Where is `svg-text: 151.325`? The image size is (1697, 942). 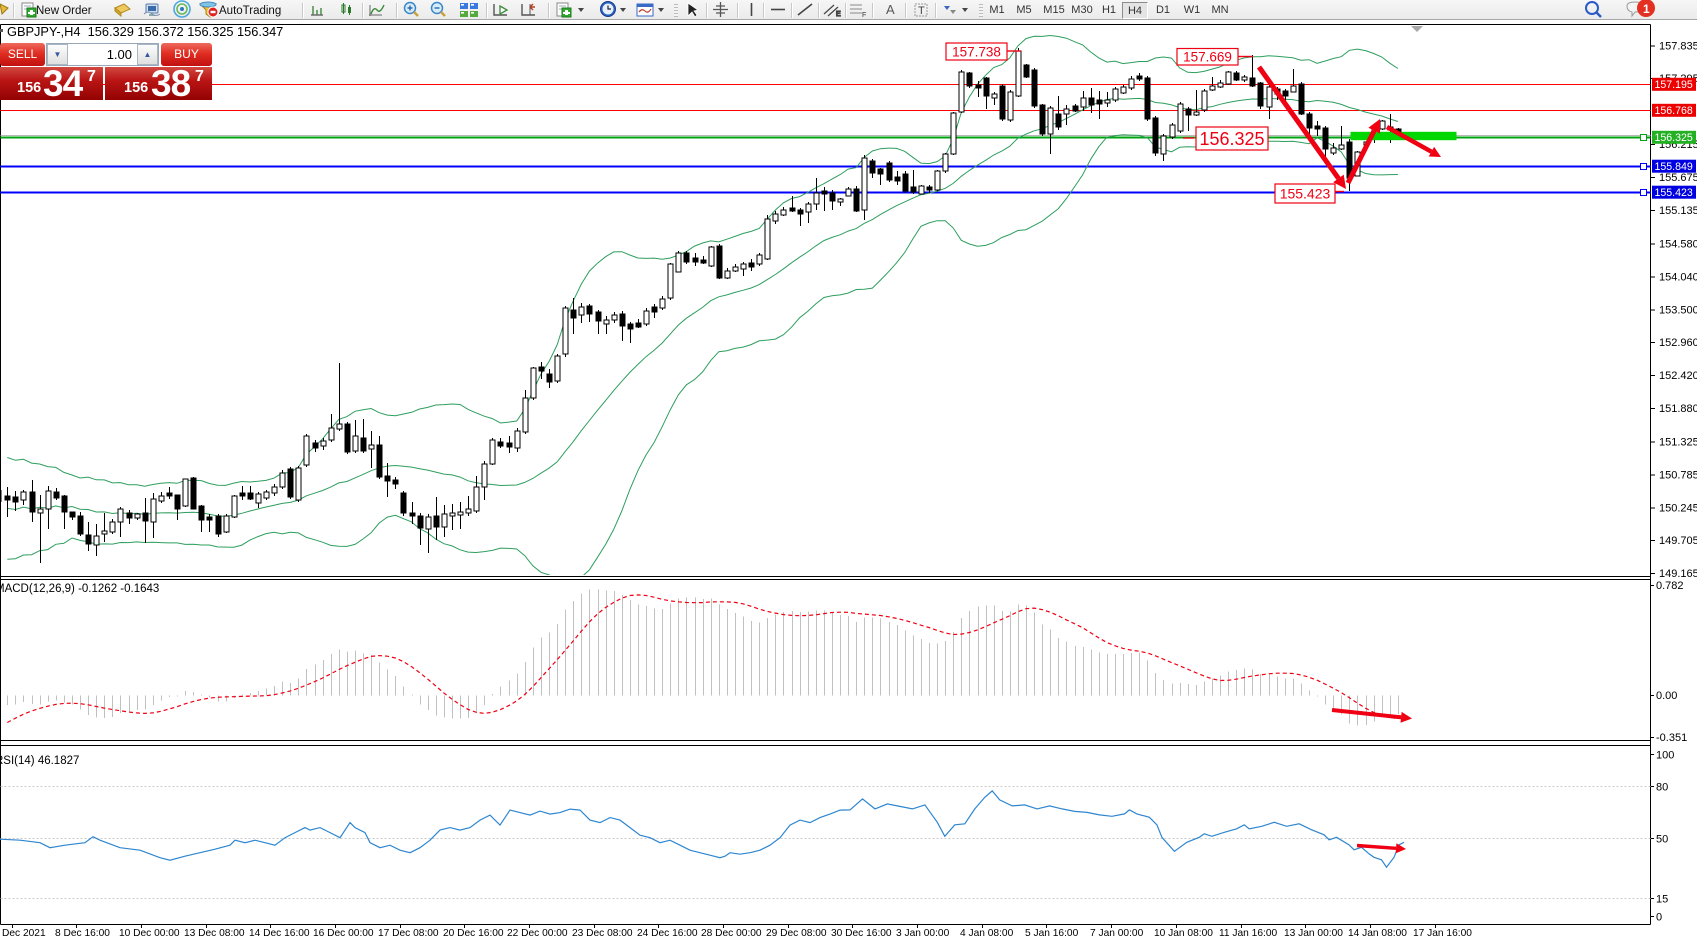
svg-text: 151.325 is located at coordinates (1678, 443).